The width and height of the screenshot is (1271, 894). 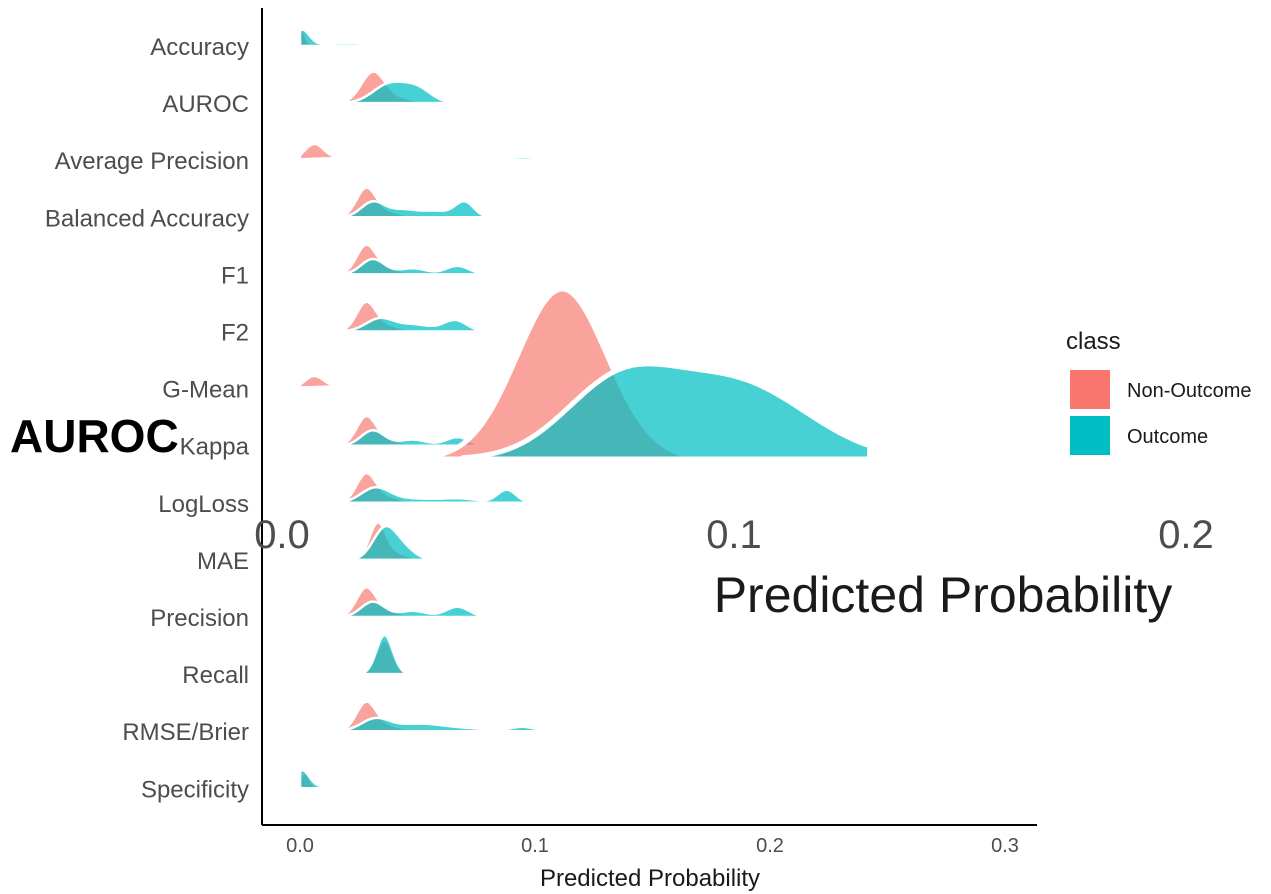 I want to click on x-tick-label-2: 0.2, so click(x=770, y=846).